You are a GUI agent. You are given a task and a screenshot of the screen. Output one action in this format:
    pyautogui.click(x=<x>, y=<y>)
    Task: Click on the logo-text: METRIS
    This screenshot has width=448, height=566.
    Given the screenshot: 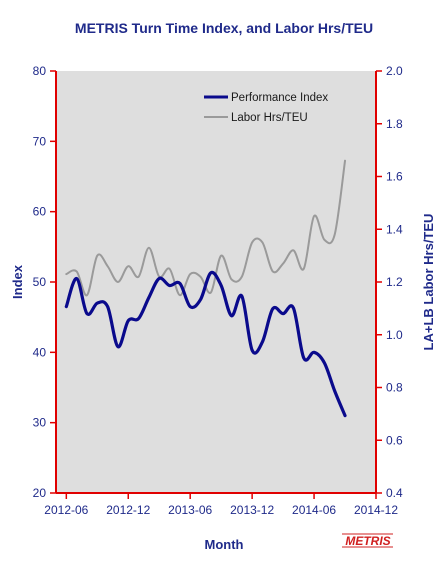 What is the action you would take?
    pyautogui.click(x=367, y=541)
    